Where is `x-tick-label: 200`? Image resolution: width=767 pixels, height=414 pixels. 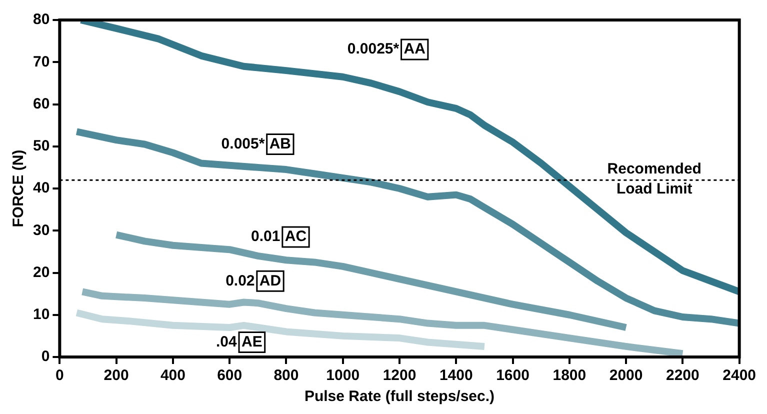 x-tick-label: 200 is located at coordinates (116, 375).